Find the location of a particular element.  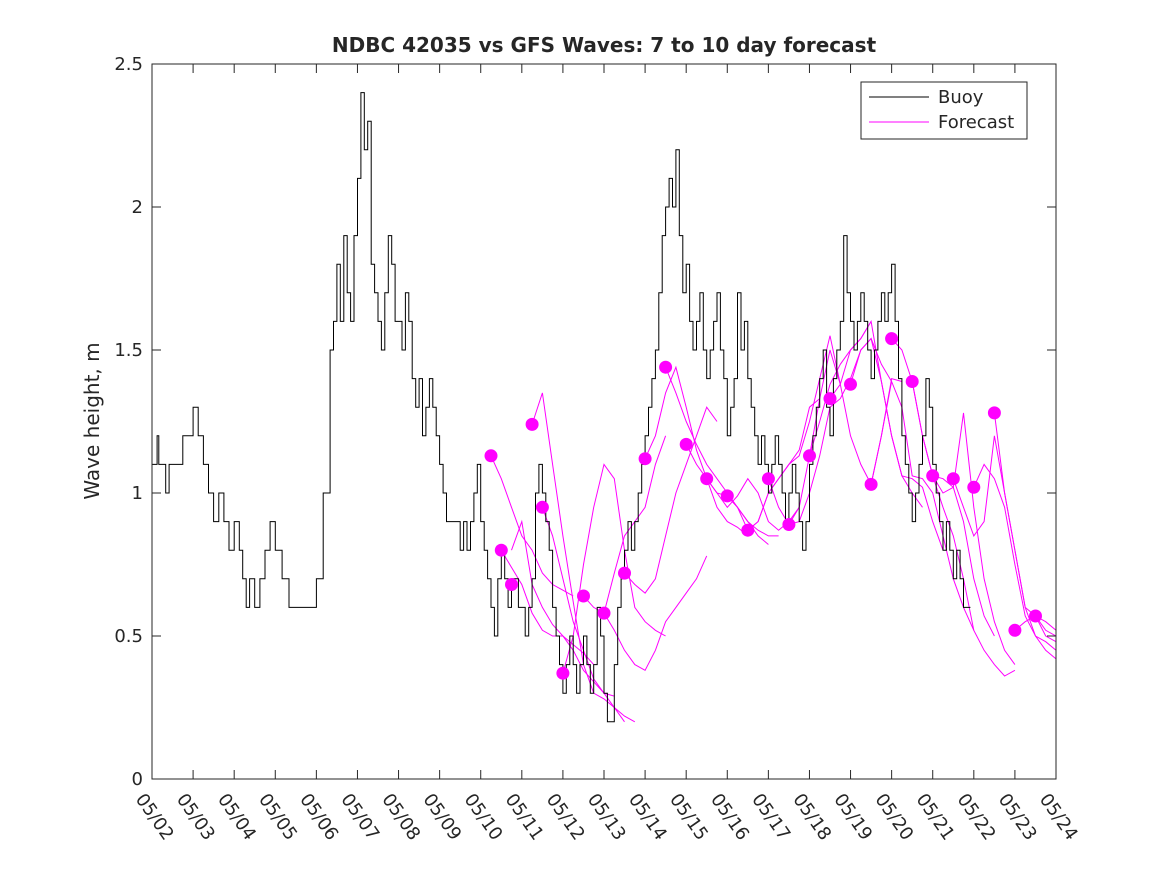

y-tick-label: 0.5 is located at coordinates (128, 636).